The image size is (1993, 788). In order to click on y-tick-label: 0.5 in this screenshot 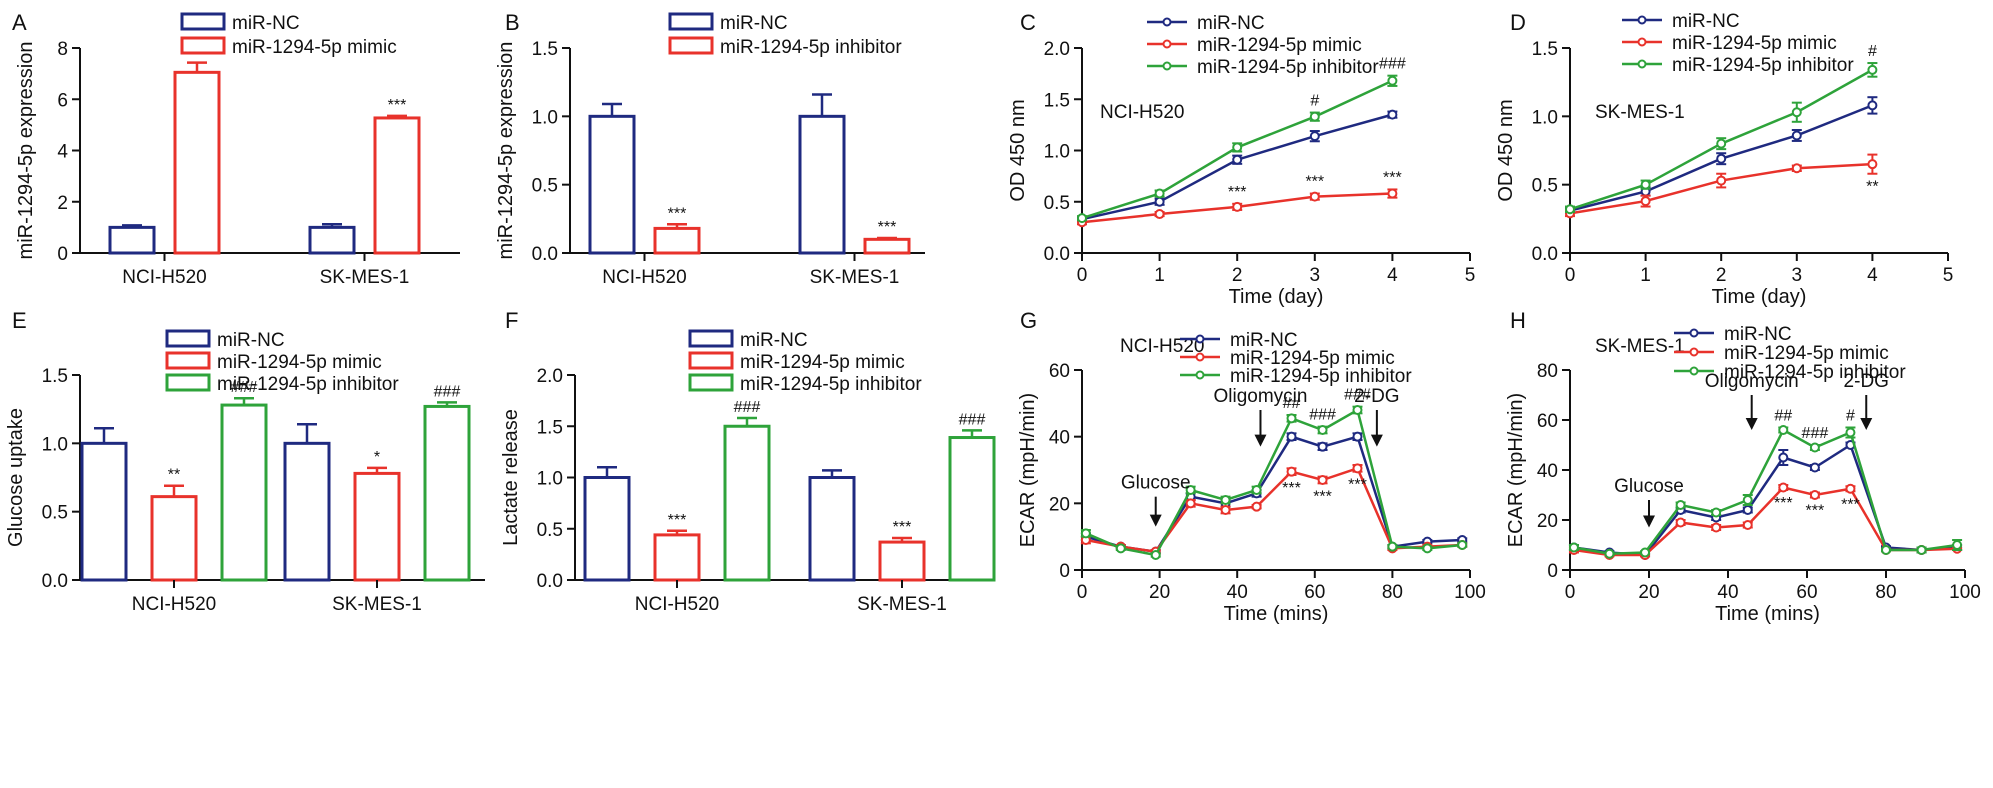, I will do `click(550, 530)`.